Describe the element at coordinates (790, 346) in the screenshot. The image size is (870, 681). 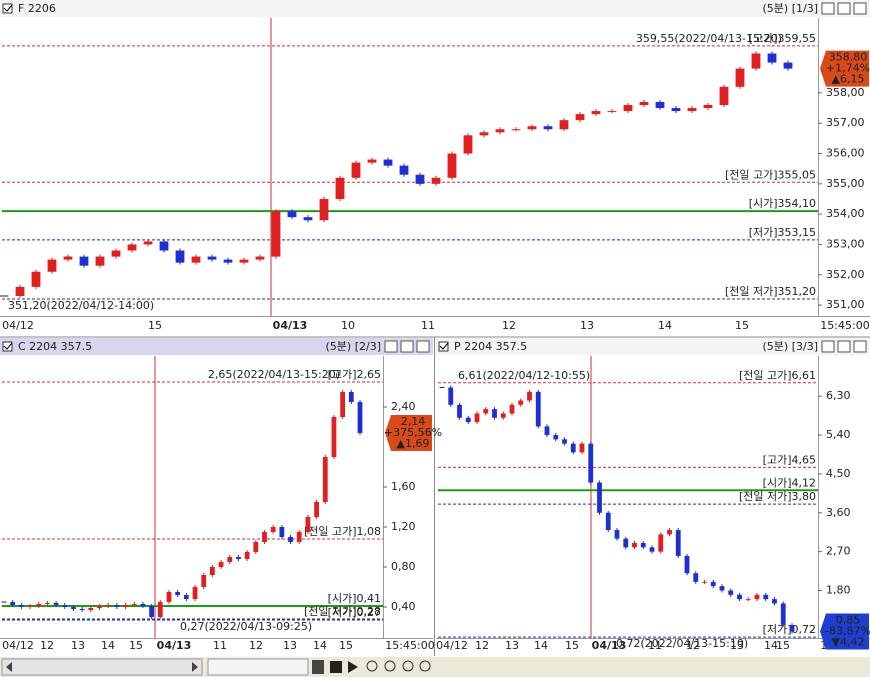
I see `period-label: (5분) [3/3]` at that location.